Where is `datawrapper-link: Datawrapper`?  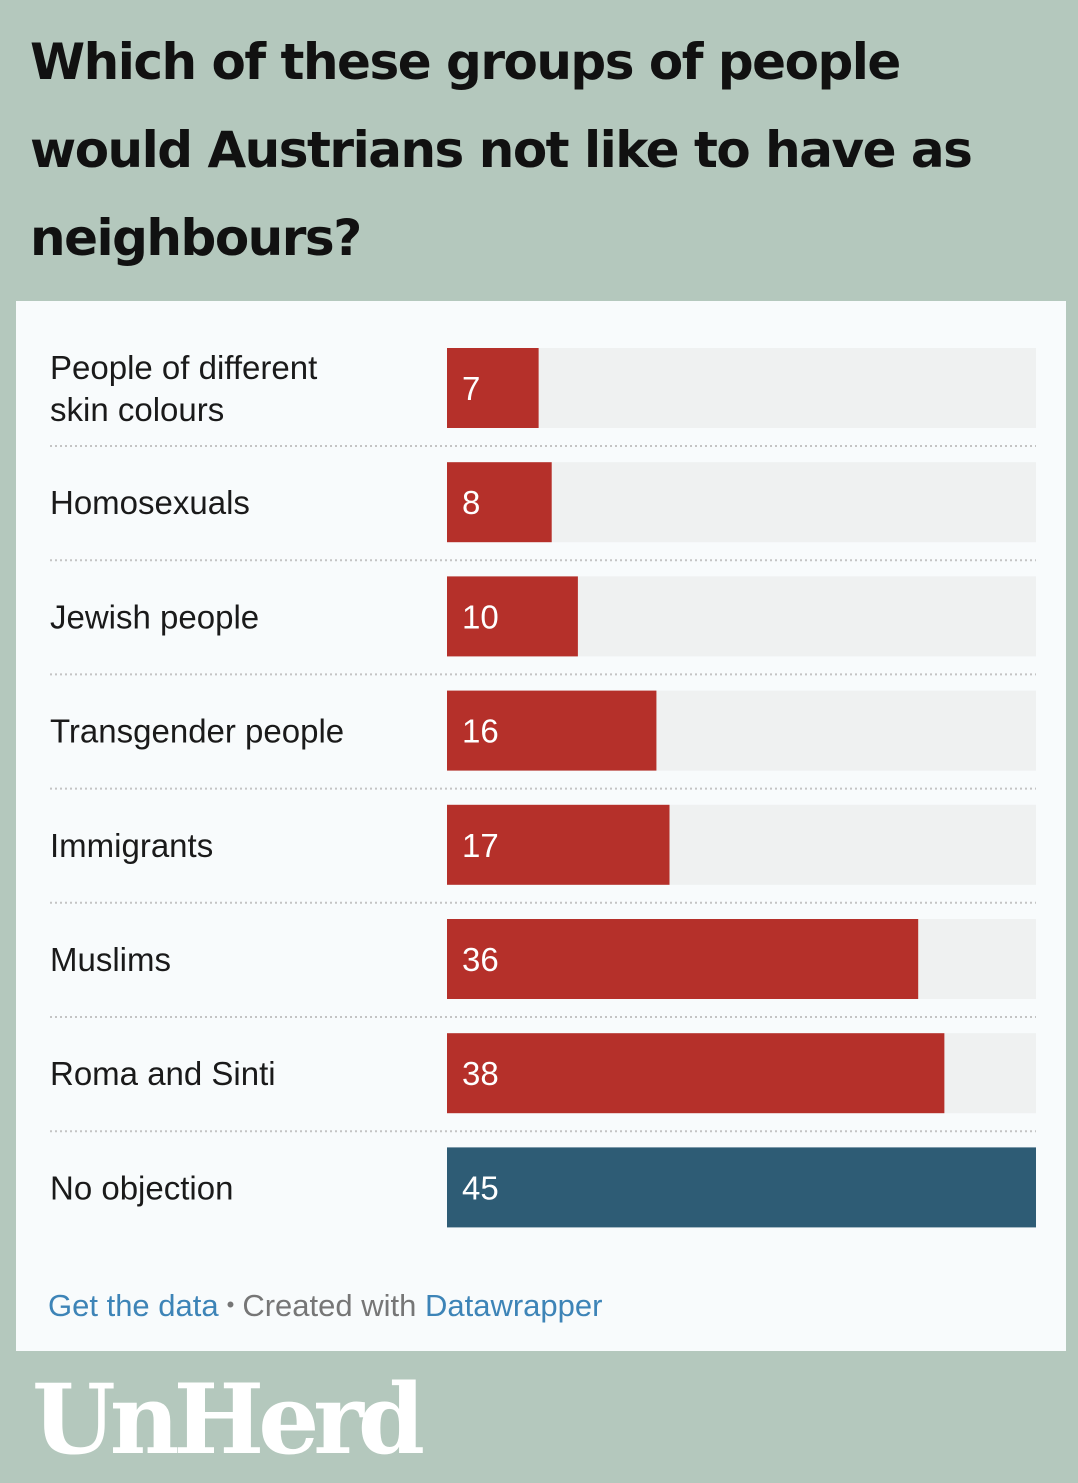 datawrapper-link: Datawrapper is located at coordinates (513, 1305).